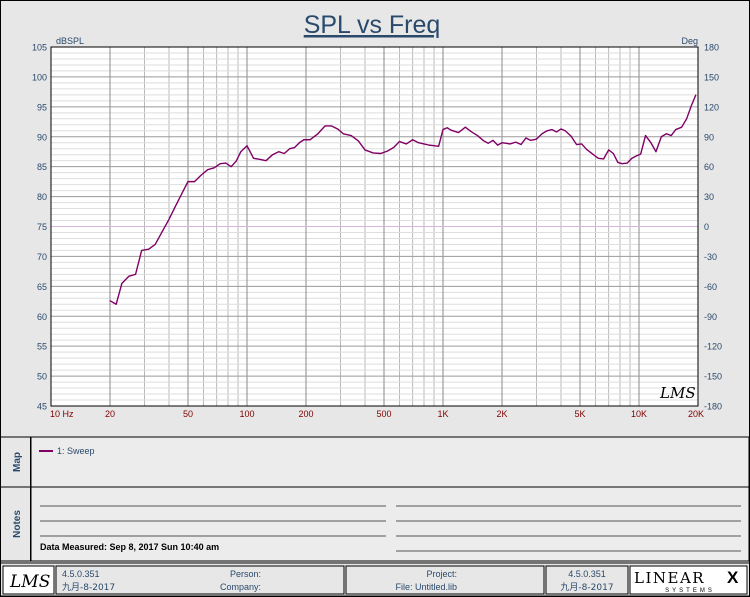 This screenshot has height=597, width=750. I want to click on y-right-tick-6: 0, so click(706, 227).